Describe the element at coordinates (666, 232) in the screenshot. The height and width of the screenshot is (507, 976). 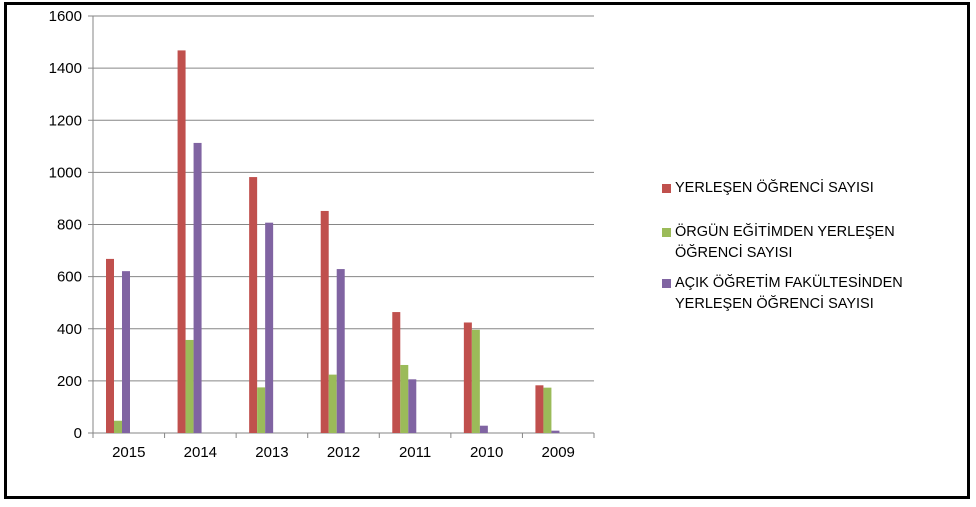
I see `legend-swatch-orgun` at that location.